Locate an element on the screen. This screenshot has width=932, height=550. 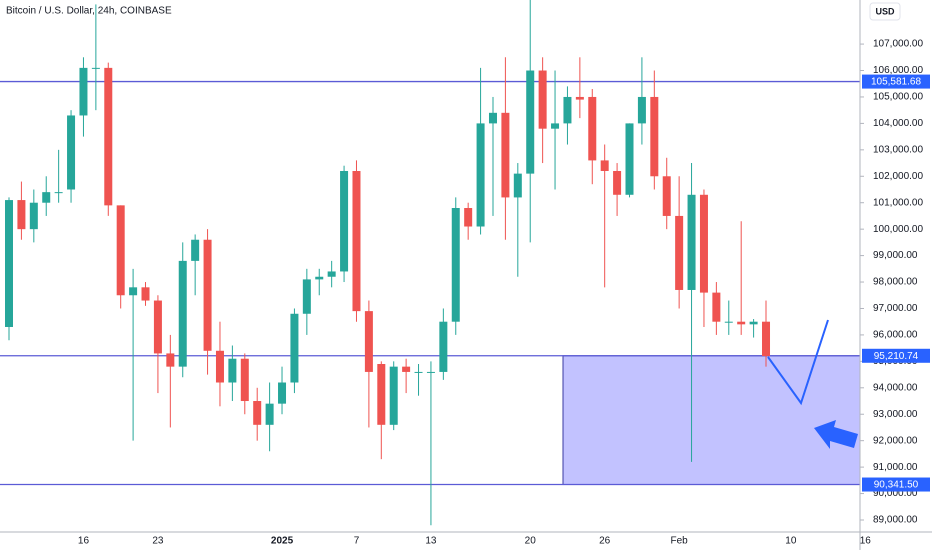
chart-title: Bitcoin / U.S. Dollar, 24h, COINBASE is located at coordinates (89, 11).